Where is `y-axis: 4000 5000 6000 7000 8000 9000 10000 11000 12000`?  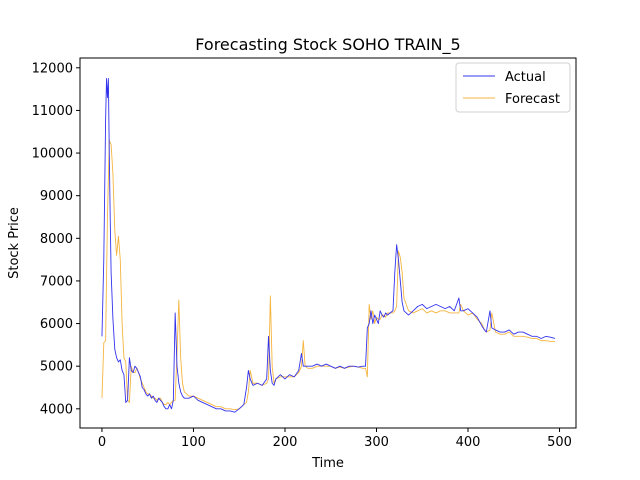 y-axis: 4000 5000 6000 7000 8000 9000 10000 11000 12000 is located at coordinates (56, 239).